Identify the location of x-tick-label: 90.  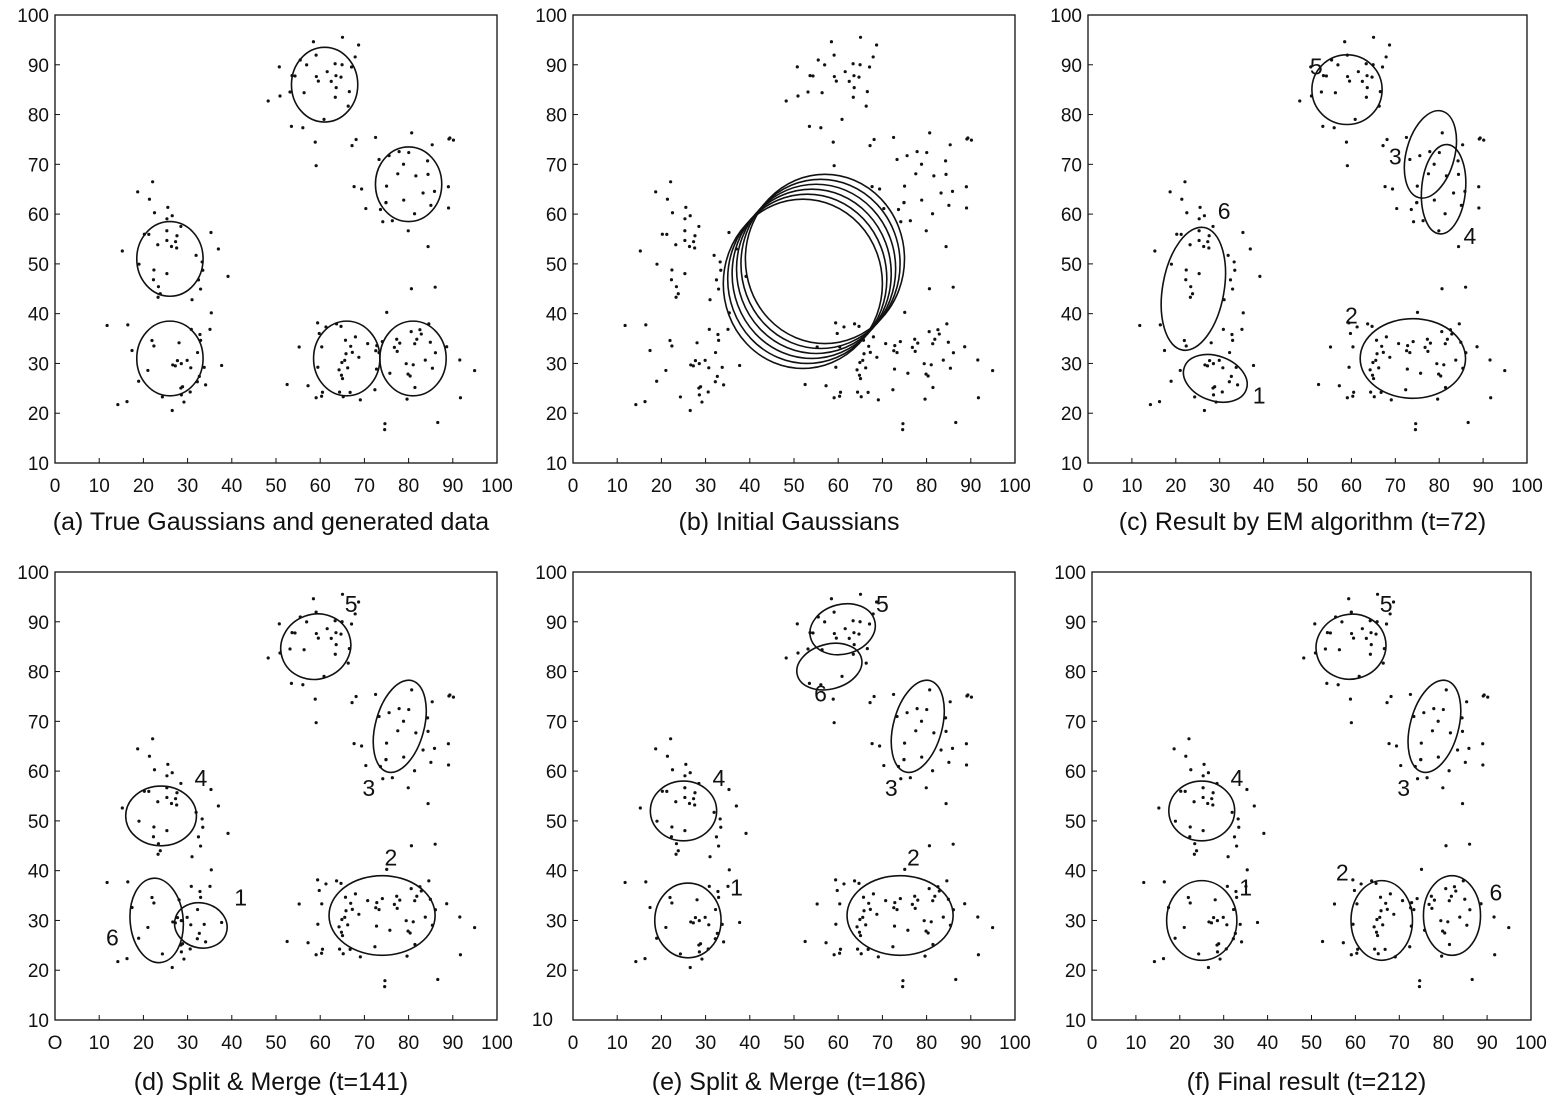
(970, 1043).